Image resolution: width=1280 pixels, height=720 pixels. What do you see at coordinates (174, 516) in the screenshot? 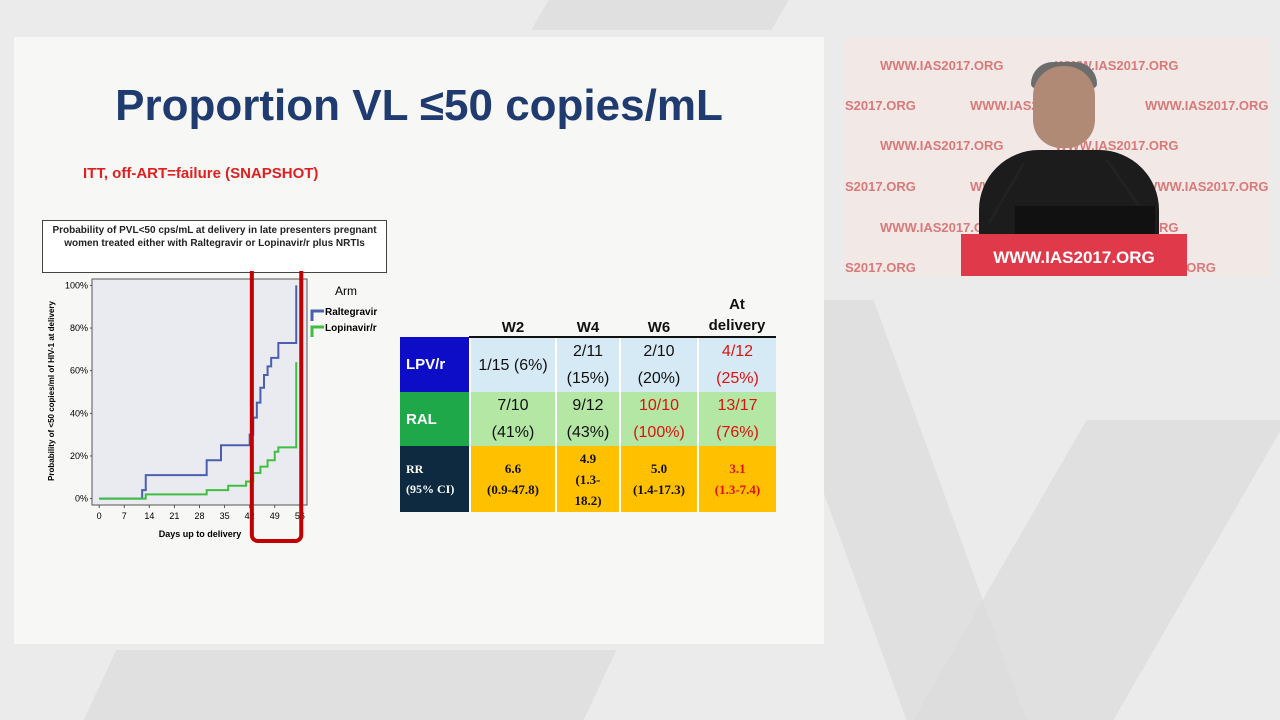
I see `x-tick-label: 21` at bounding box center [174, 516].